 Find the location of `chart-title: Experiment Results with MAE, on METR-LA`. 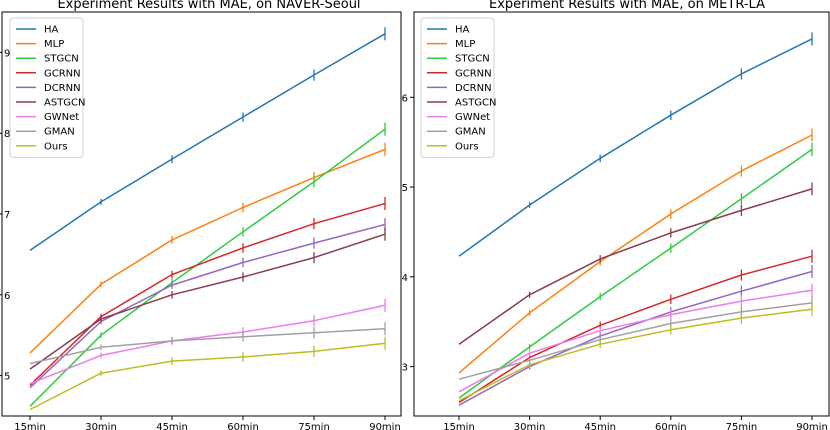

chart-title: Experiment Results with MAE, on METR-LA is located at coordinates (627, 6).